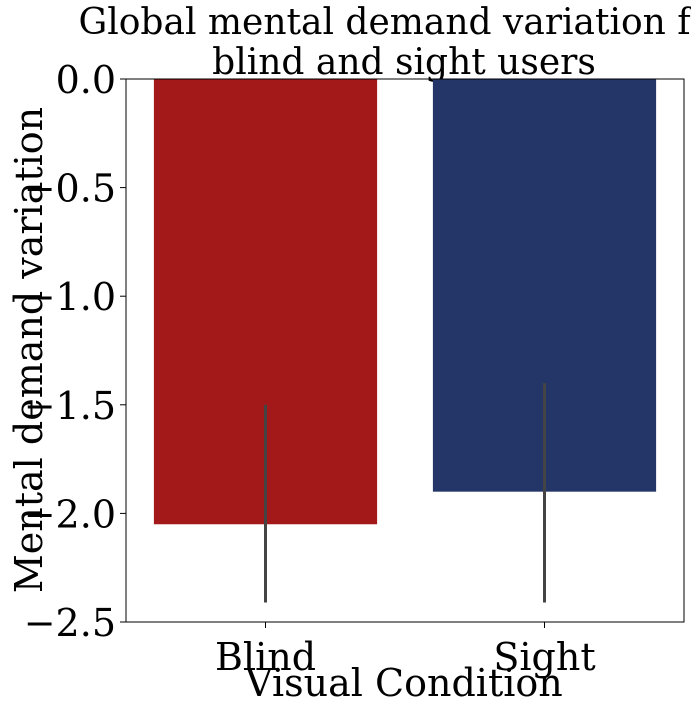 Image resolution: width=691 pixels, height=708 pixels. I want to click on y-axis-ticks: 0.0 −0.5 −1.0 −1.5 −2.0 −2.5, so click(75, 351).